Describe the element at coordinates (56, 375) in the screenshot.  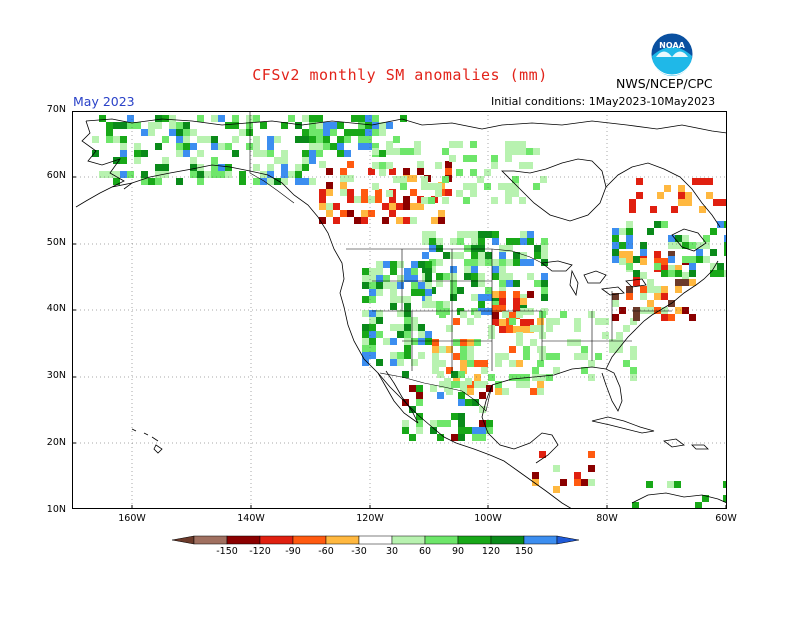
I see `lat-label-30n: 30N` at that location.